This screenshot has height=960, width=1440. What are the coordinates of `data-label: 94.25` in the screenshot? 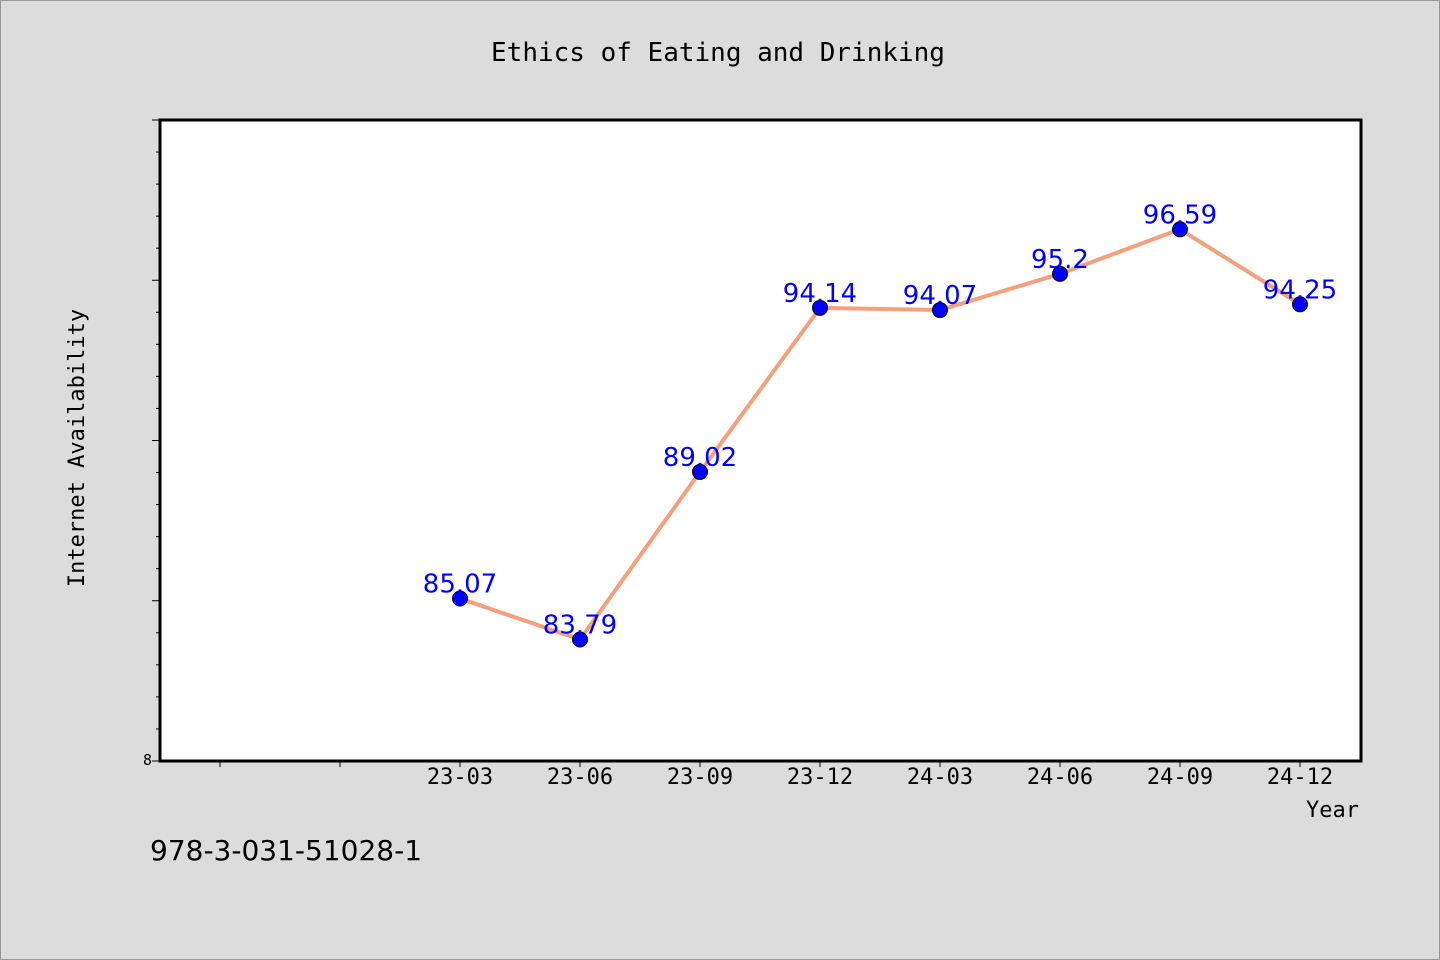 It's located at (1300, 290).